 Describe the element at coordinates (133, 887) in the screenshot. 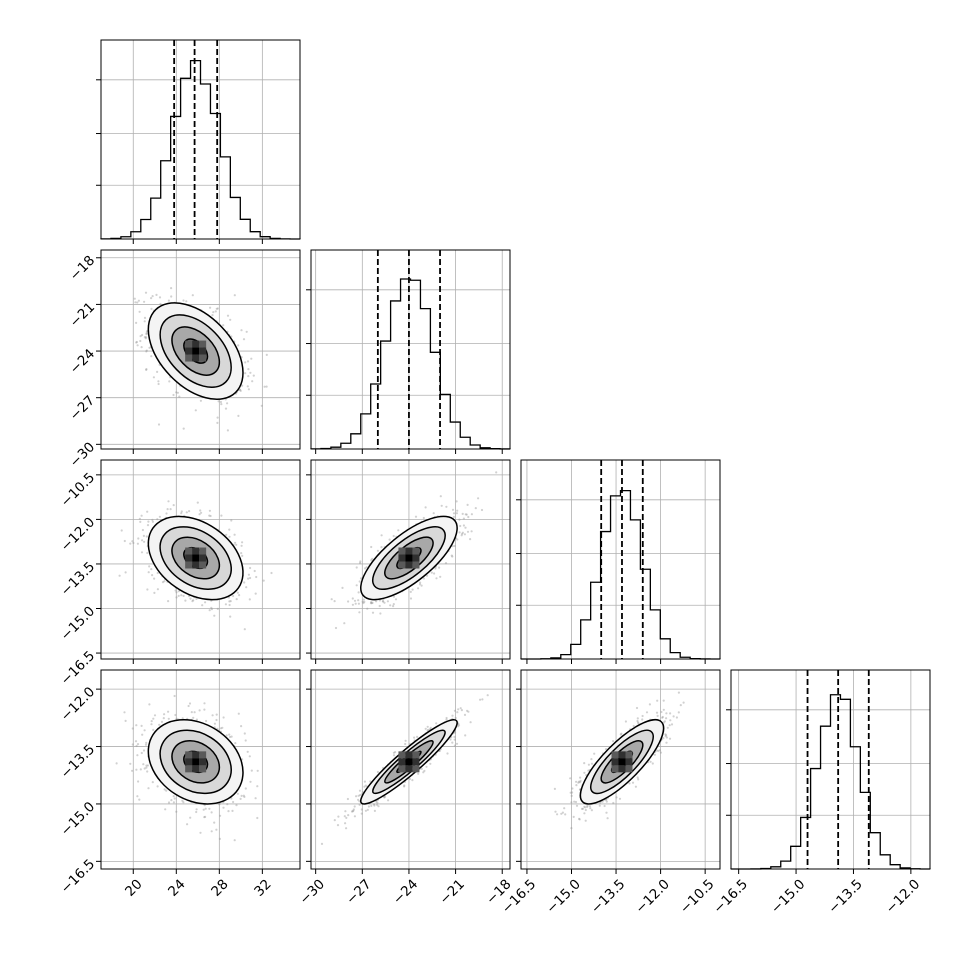

I see `x-tick-label: 20` at that location.